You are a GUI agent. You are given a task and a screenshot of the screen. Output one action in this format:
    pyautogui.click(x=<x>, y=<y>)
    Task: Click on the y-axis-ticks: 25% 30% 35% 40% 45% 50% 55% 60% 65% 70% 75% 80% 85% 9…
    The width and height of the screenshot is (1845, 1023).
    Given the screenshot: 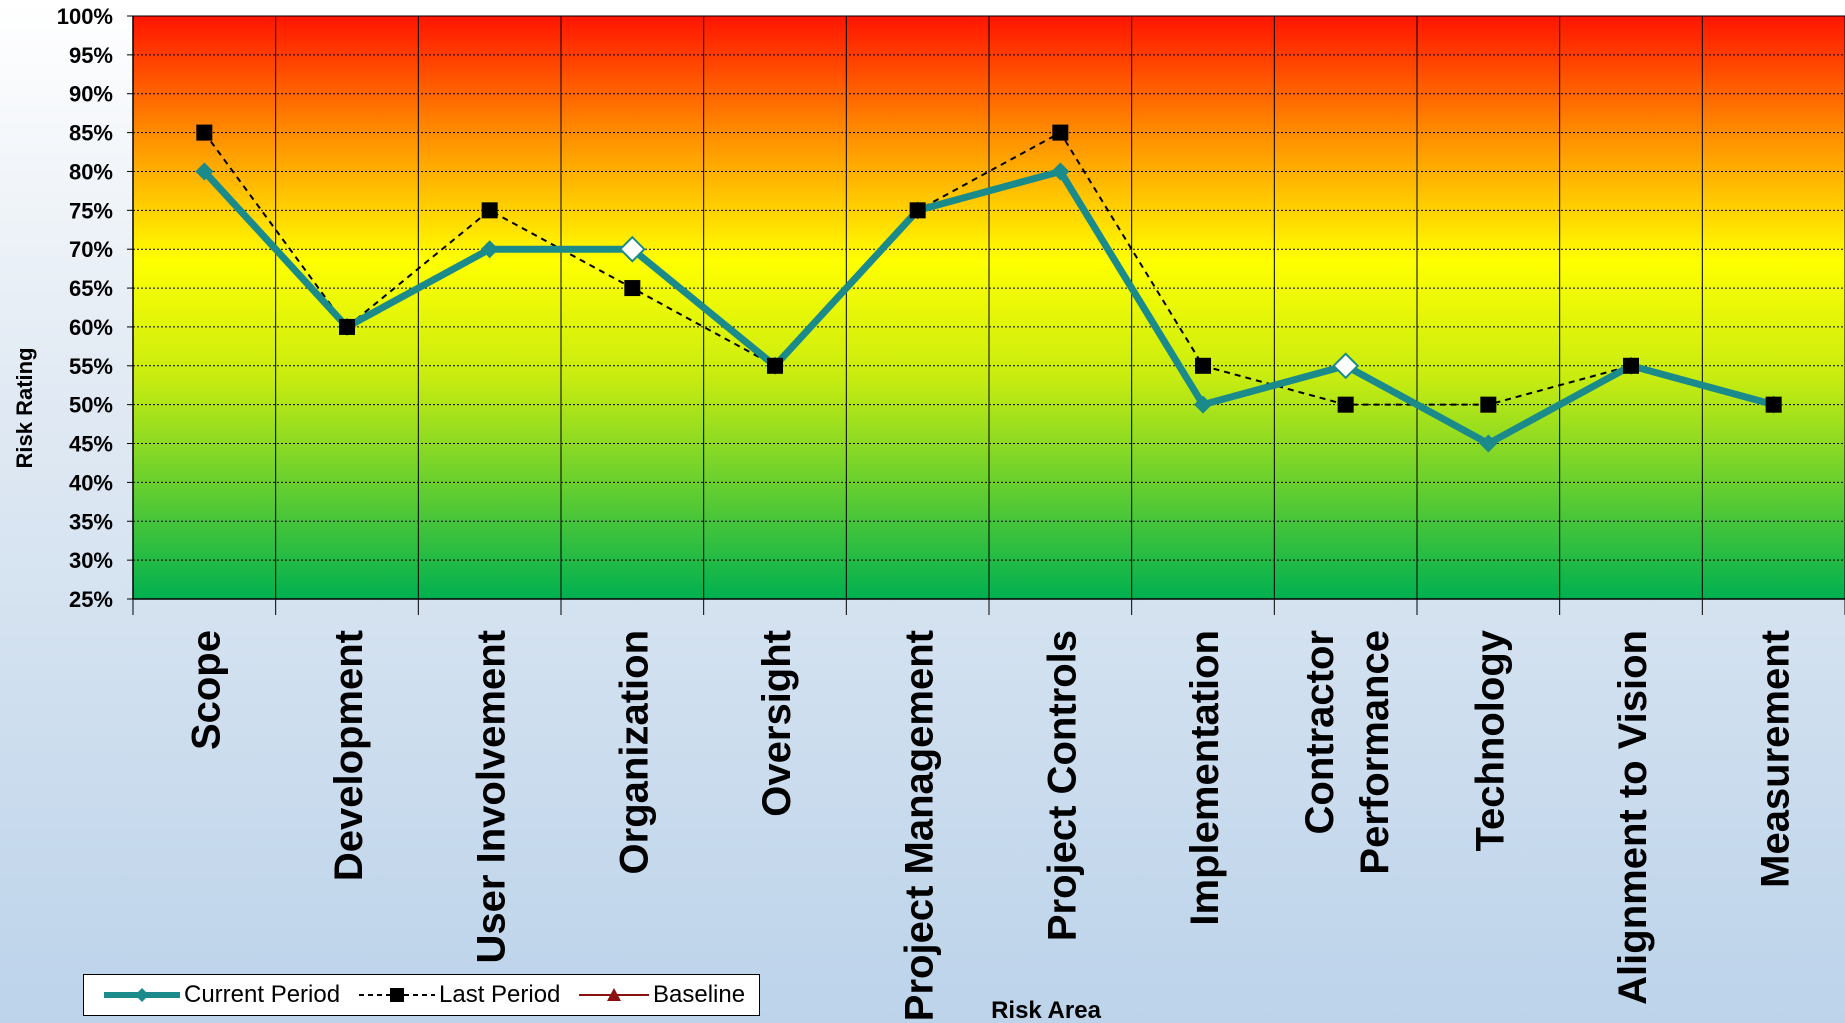 What is the action you would take?
    pyautogui.click(x=95, y=308)
    